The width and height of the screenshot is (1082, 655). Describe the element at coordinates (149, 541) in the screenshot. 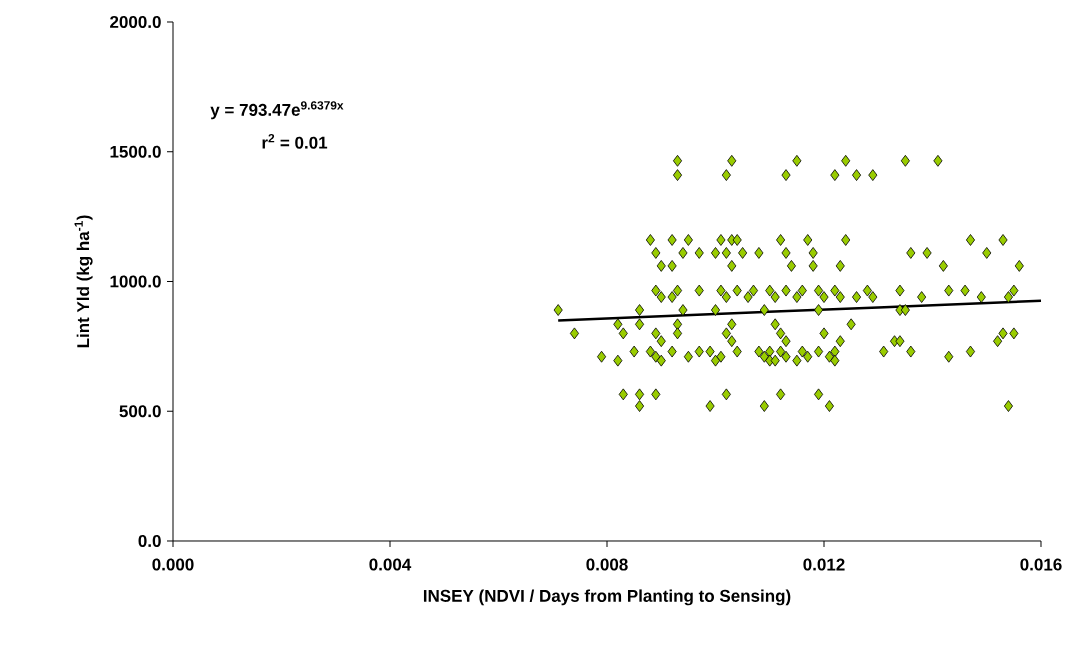

I see `y-tick-label: 0.0` at that location.